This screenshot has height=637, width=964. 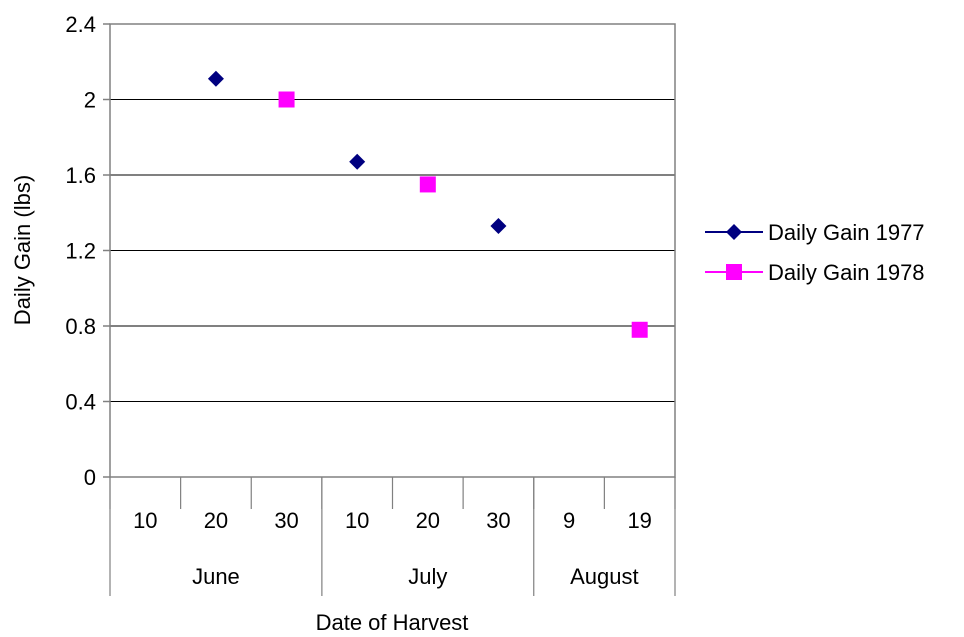 What do you see at coordinates (80, 251) in the screenshot?
I see `y-tick-label: 1.2` at bounding box center [80, 251].